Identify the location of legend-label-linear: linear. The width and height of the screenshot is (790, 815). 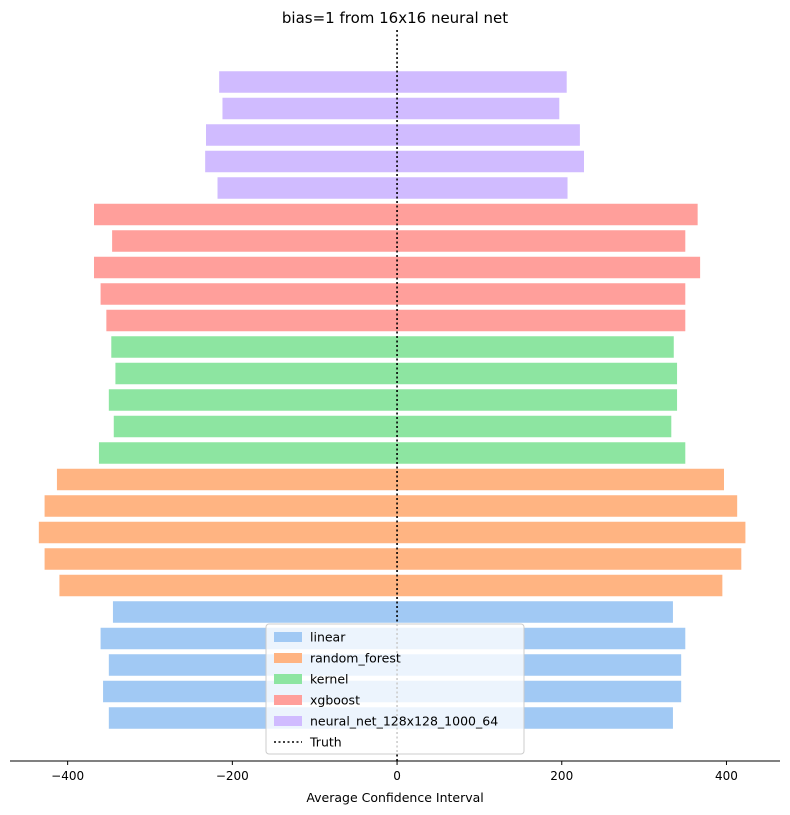
(328, 637).